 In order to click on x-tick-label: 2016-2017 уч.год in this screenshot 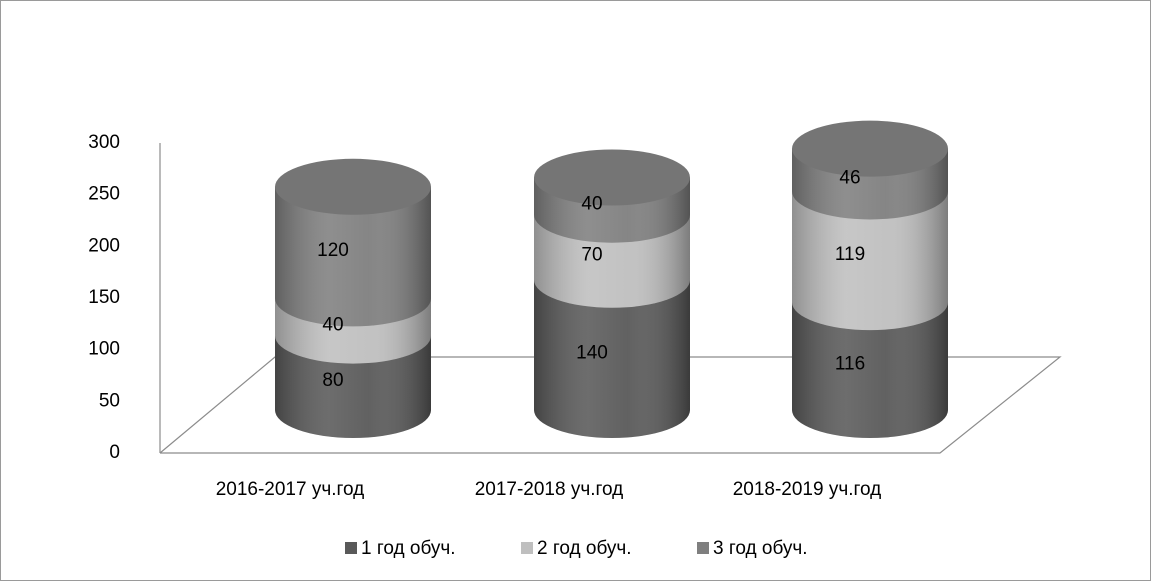, I will do `click(290, 489)`.